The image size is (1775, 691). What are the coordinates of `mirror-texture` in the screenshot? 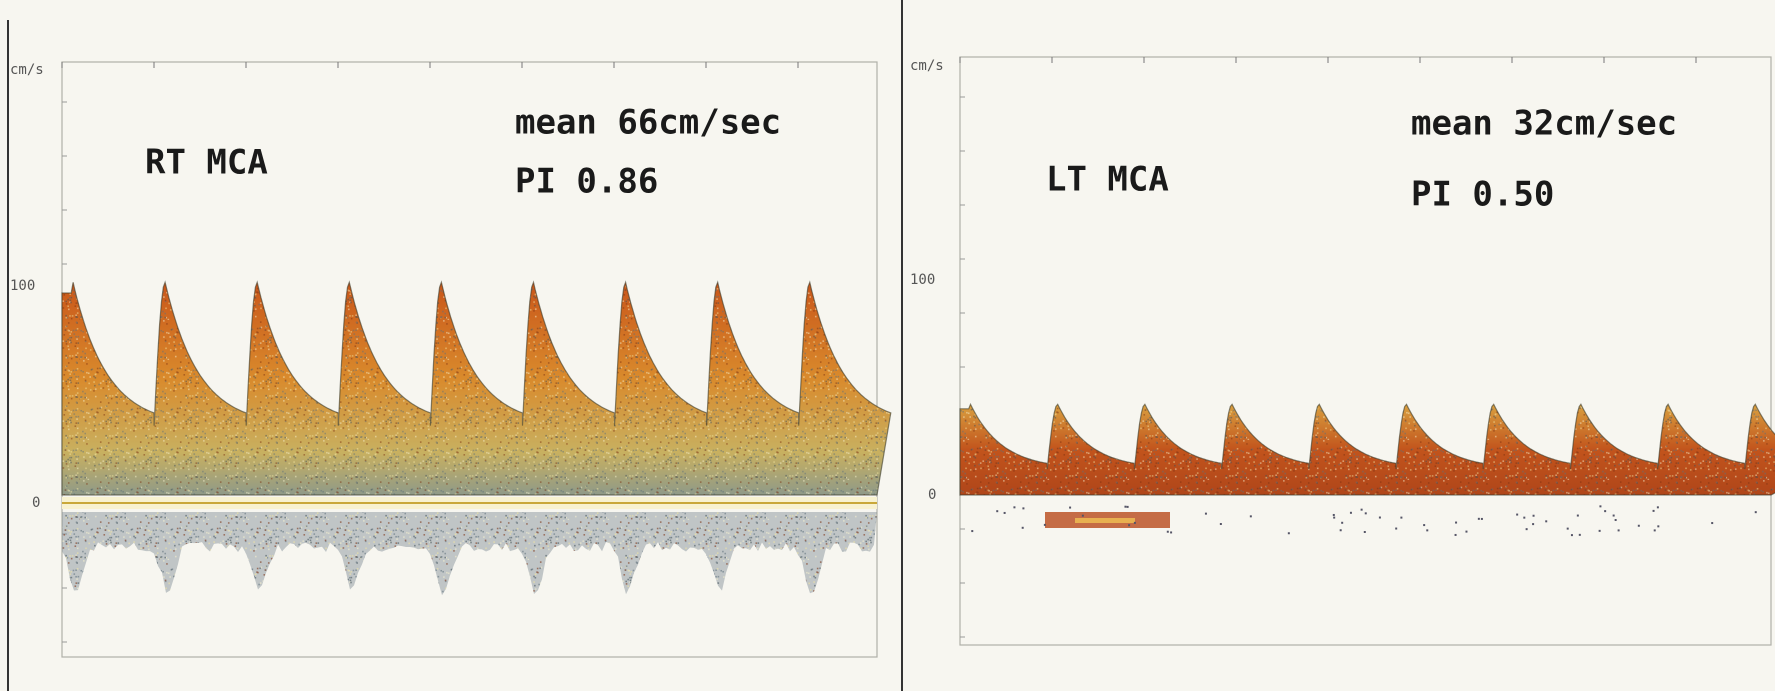 It's located at (469, 554).